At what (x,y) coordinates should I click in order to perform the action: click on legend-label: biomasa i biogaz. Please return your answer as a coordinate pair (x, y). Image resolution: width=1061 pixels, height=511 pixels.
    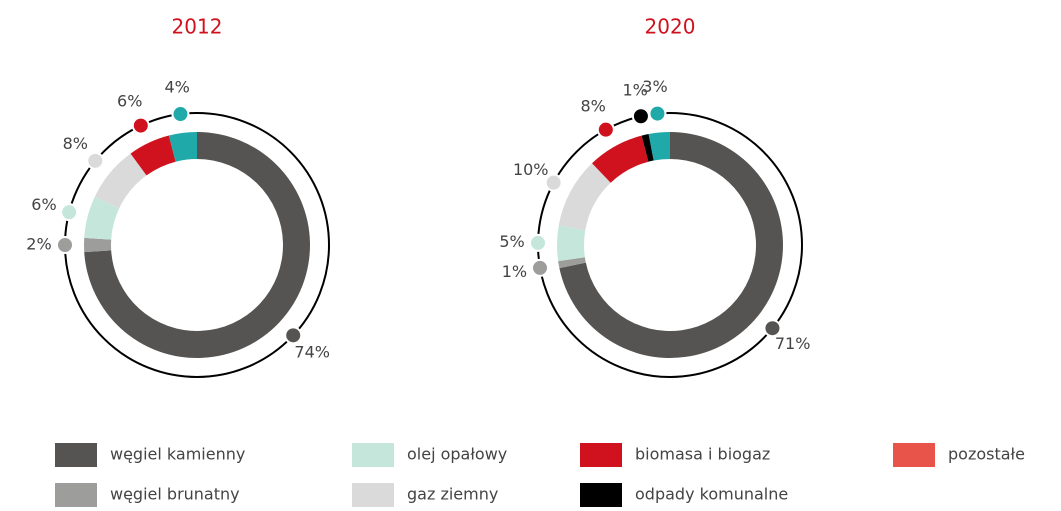
    Looking at the image, I should click on (702, 454).